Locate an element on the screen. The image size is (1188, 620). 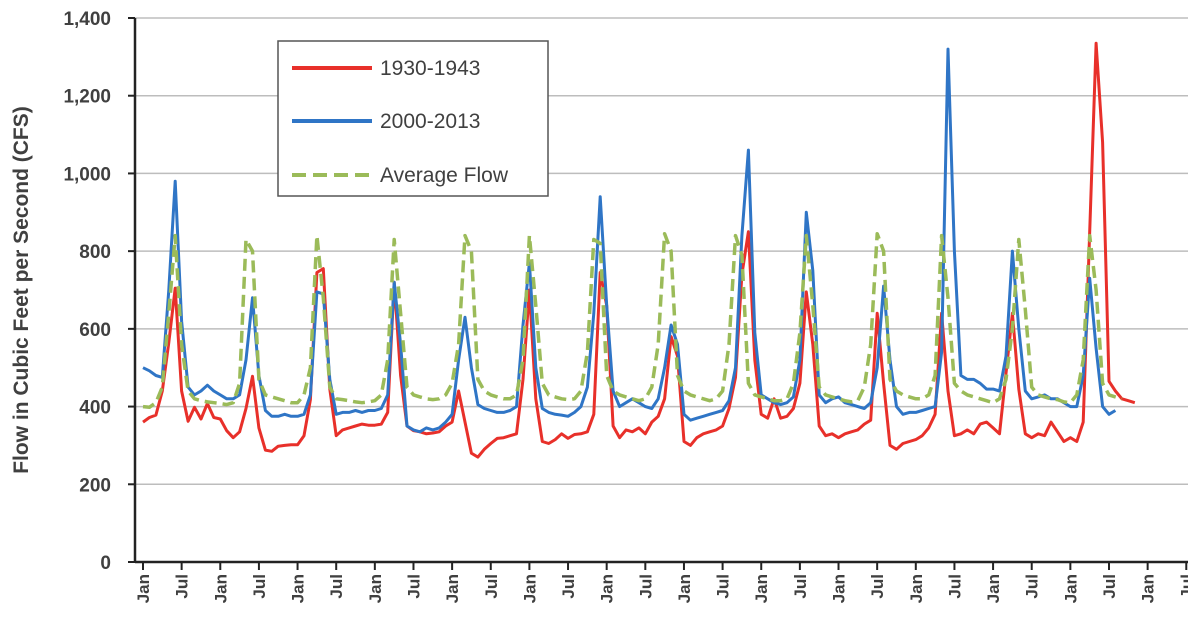
y-tick-label: 400 is located at coordinates (95, 408).